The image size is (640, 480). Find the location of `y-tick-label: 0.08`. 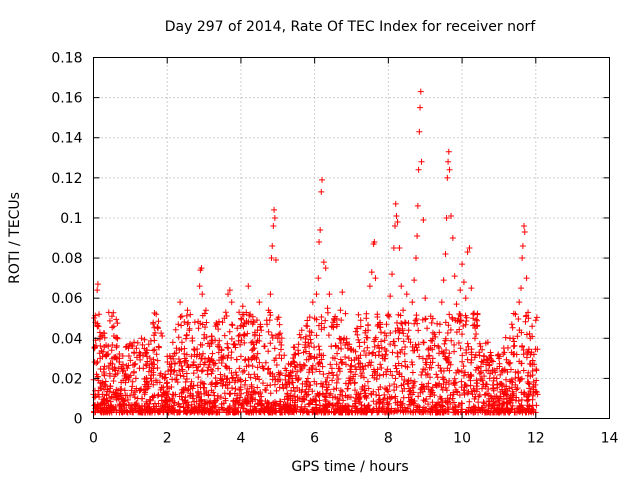

y-tick-label: 0.08 is located at coordinates (66, 259).